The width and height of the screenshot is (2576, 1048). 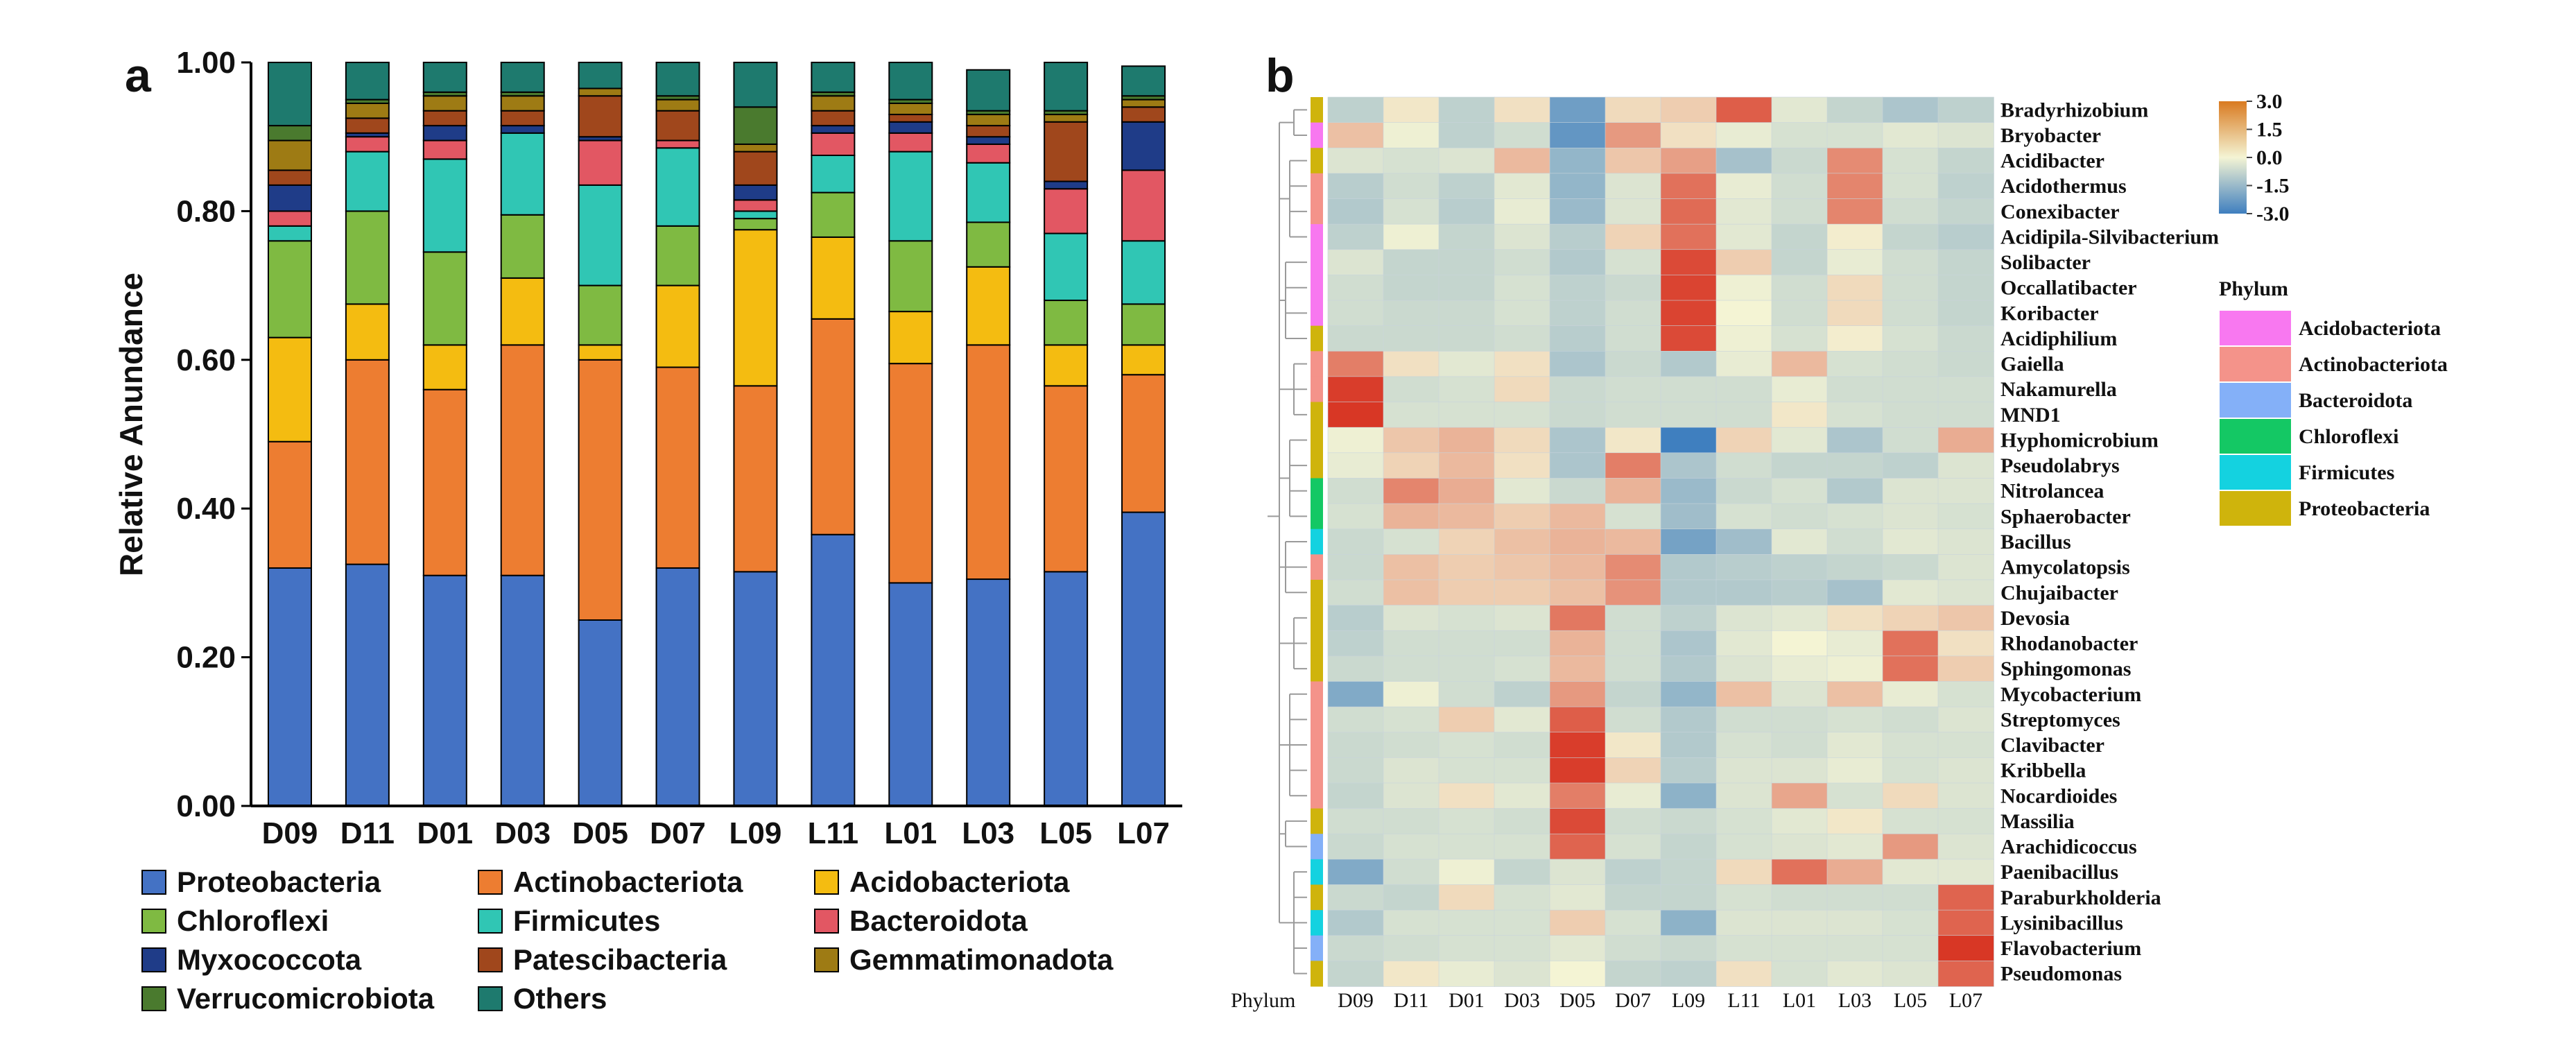 I want to click on heatmap-cell-streptomyces-d09, so click(x=1355, y=719).